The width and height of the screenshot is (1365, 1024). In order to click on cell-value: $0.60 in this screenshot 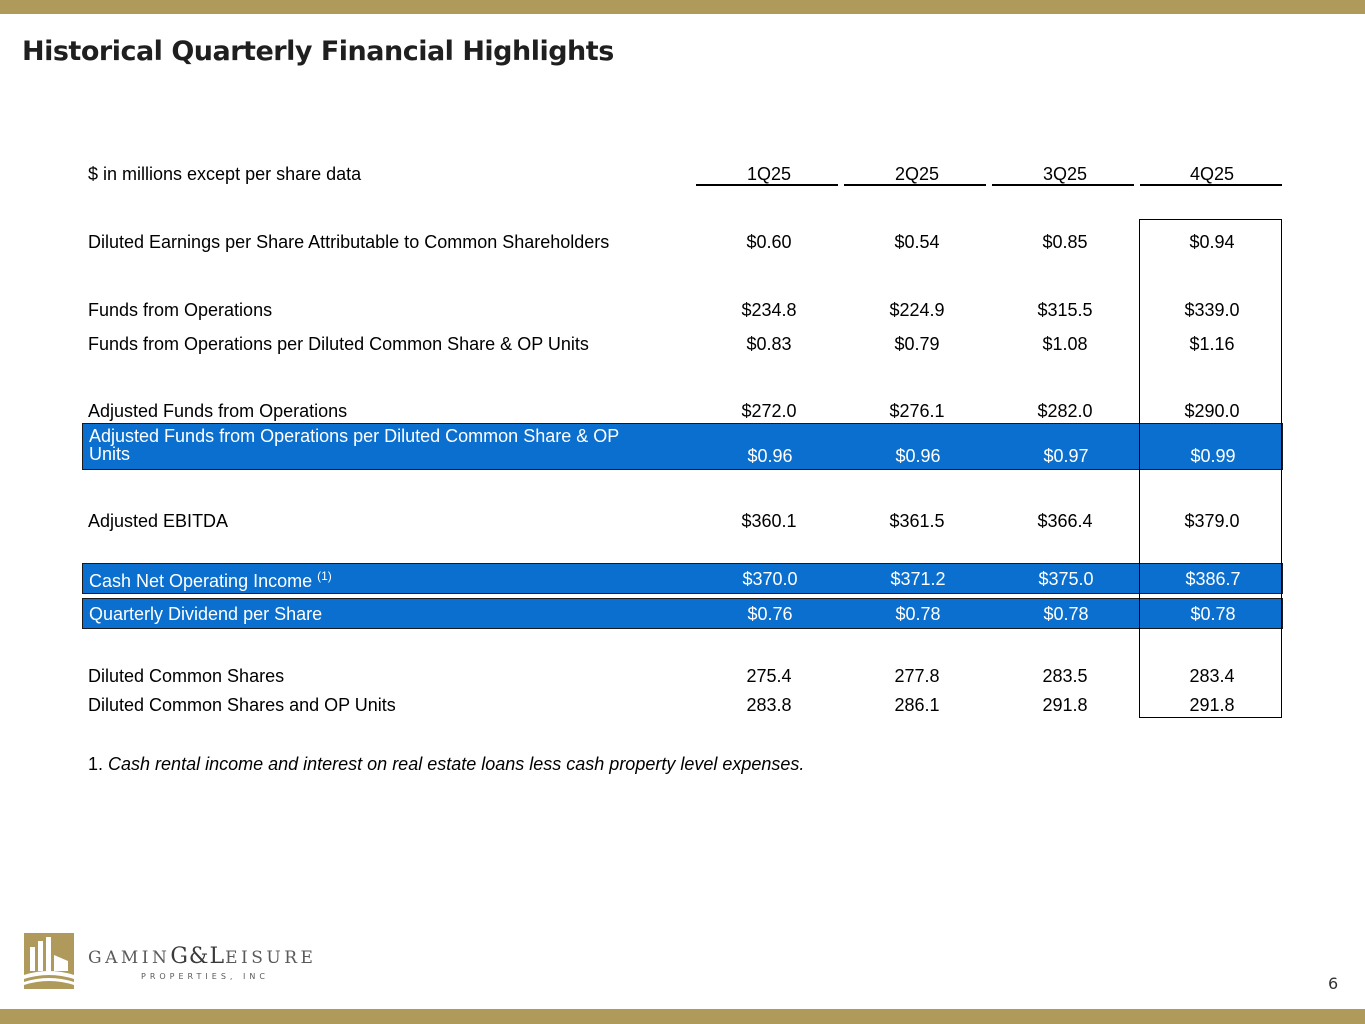, I will do `click(769, 242)`.